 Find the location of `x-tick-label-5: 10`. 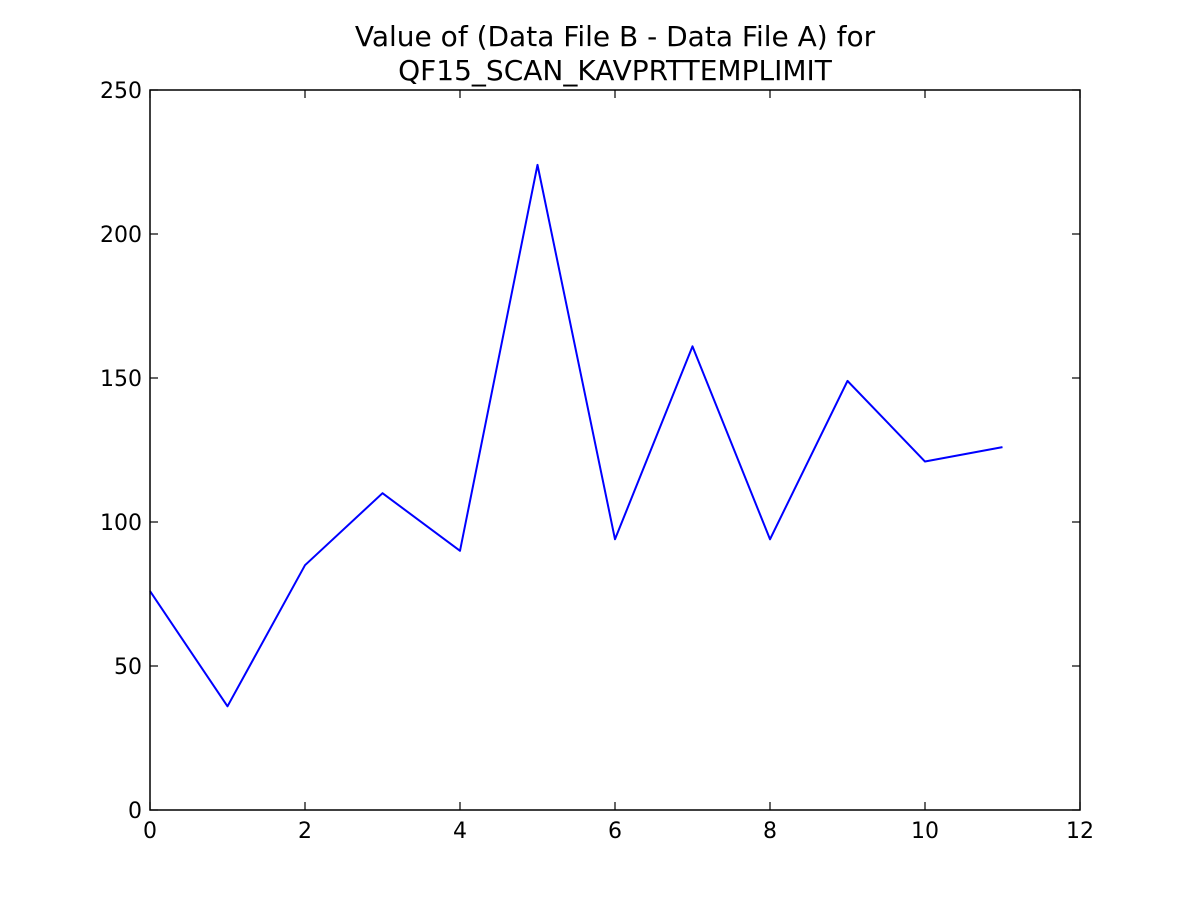

x-tick-label-5: 10 is located at coordinates (925, 831).